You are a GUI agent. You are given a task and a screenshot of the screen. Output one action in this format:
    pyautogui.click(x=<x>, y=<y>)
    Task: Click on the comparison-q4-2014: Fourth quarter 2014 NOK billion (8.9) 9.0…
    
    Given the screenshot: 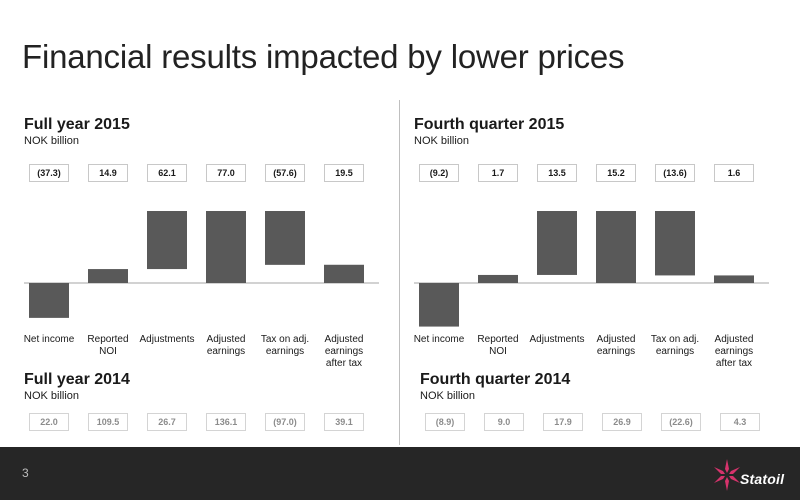 What is the action you would take?
    pyautogui.click(x=605, y=403)
    